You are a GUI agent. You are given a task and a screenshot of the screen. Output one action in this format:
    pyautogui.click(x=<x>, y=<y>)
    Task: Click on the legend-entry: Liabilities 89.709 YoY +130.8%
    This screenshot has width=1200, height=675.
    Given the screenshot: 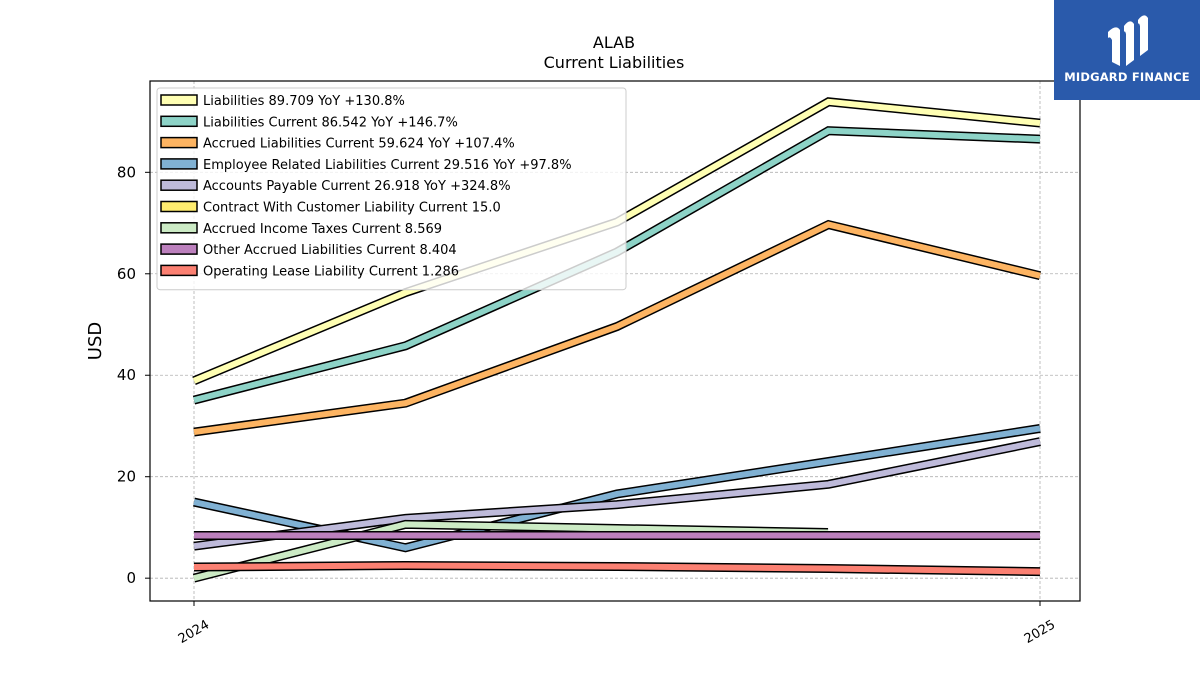 What is the action you would take?
    pyautogui.click(x=304, y=101)
    